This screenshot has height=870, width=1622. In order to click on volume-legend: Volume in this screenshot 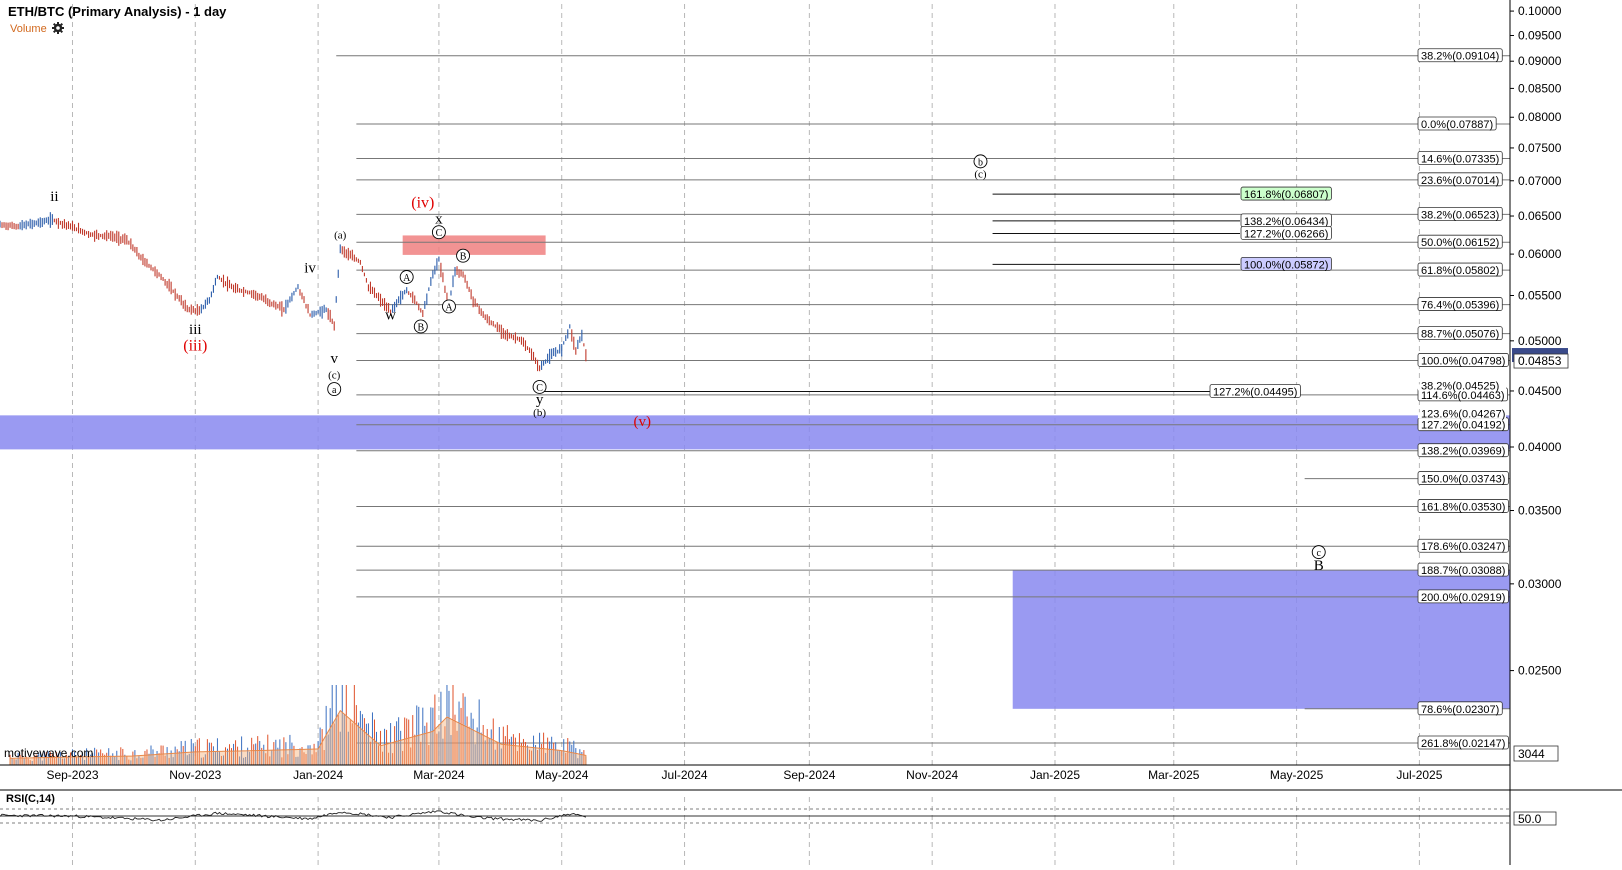, I will do `click(28, 29)`.